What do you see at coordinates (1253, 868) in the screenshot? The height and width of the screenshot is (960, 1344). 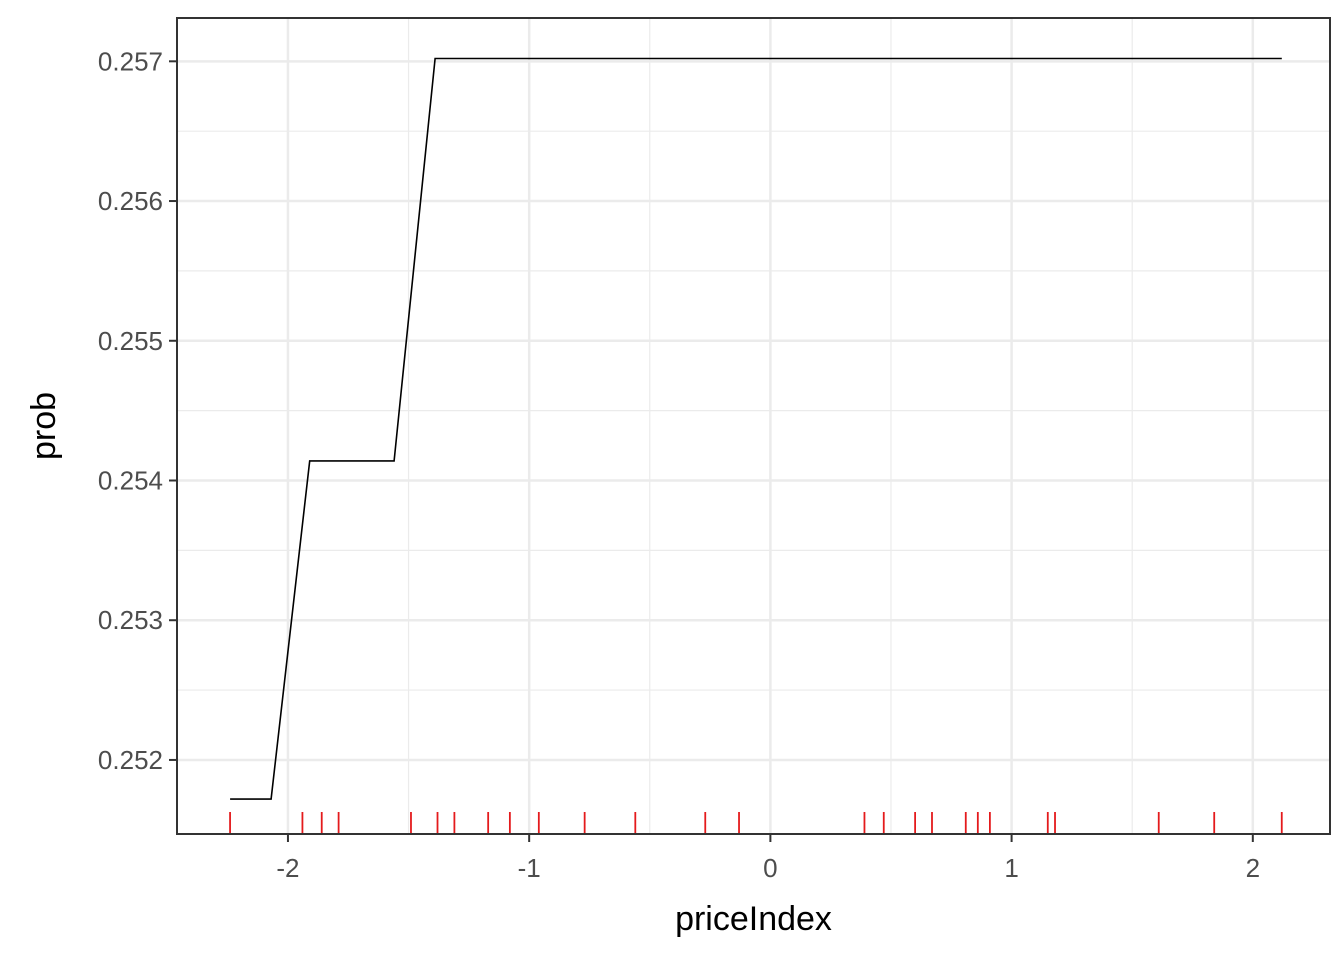 I see `x-tick-label: 2` at bounding box center [1253, 868].